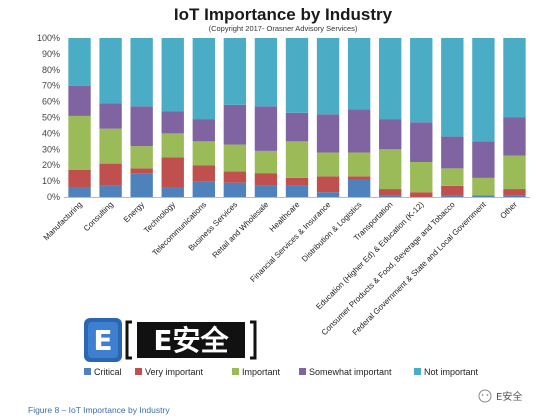 This screenshot has height=420, width=554. What do you see at coordinates (98, 216) in the screenshot?
I see `category-label: Consulting` at bounding box center [98, 216].